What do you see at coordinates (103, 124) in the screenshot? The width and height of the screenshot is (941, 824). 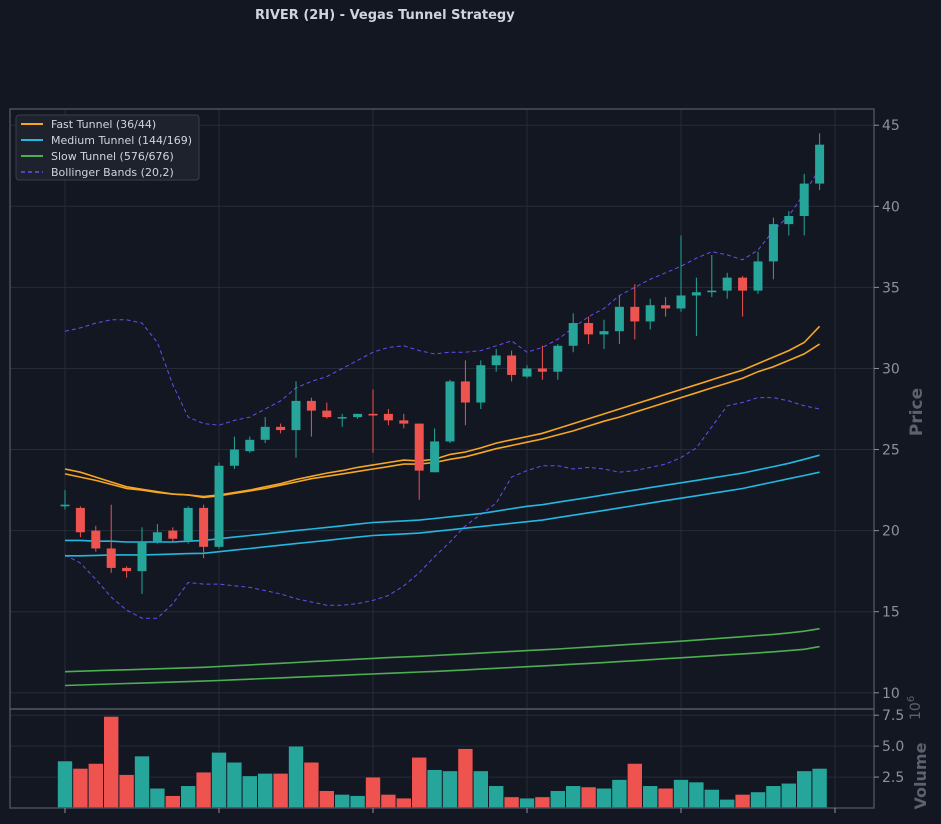 I see `legend-label-fast: Fast Tunnel (36/44)` at bounding box center [103, 124].